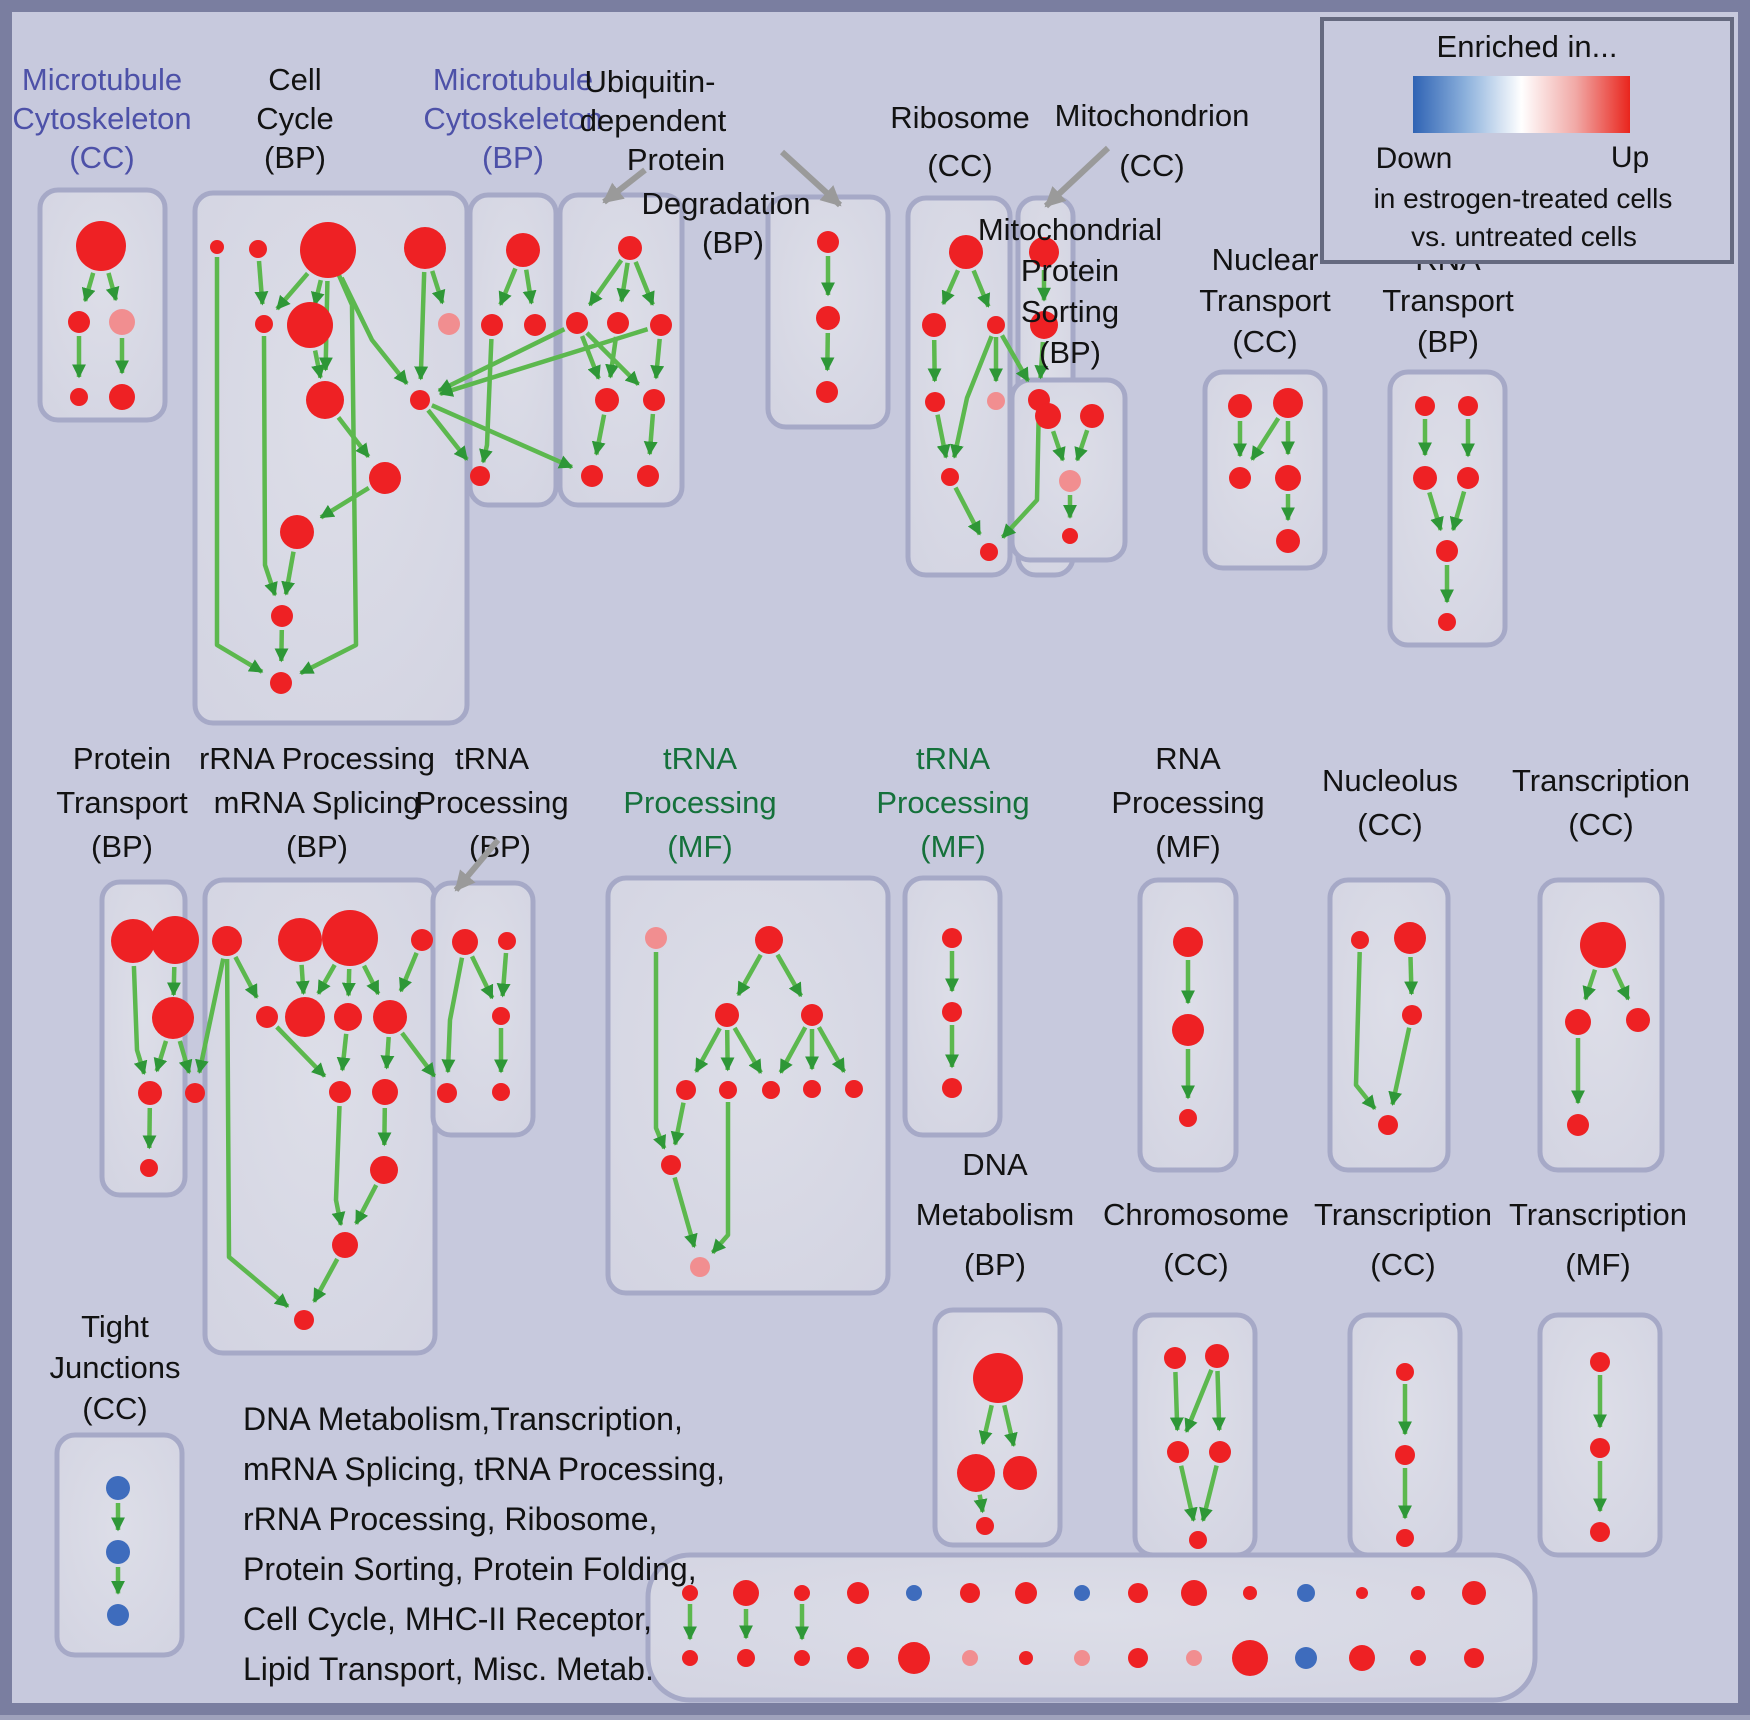 The image size is (1750, 1720). I want to click on group-label-trna-bp-line0: tRNA, so click(492, 758).